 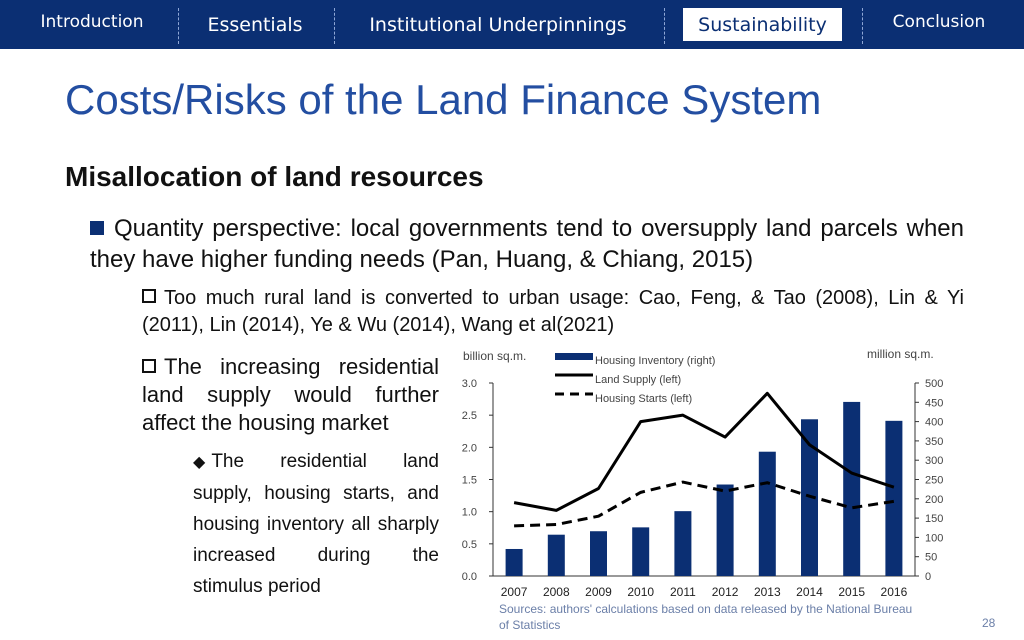 I want to click on left-tick-label: 2.5, so click(x=469, y=416).